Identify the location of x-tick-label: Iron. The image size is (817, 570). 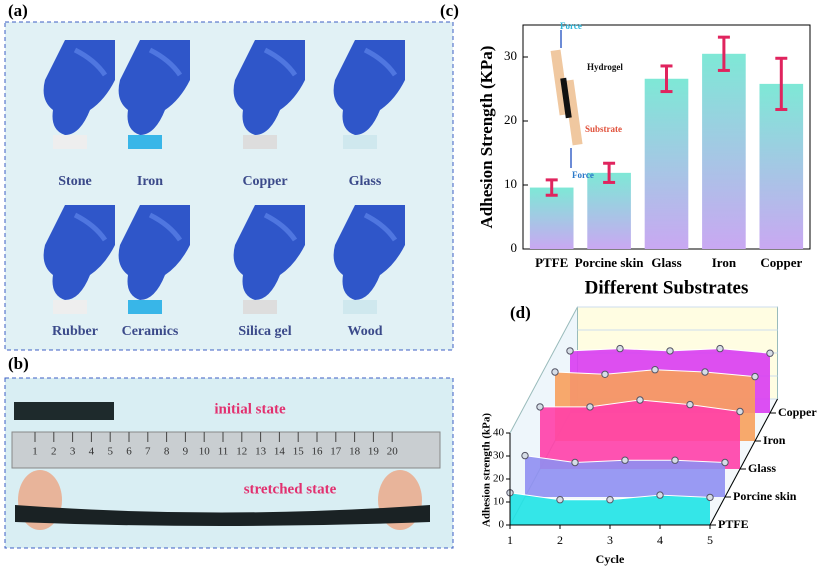
(724, 262).